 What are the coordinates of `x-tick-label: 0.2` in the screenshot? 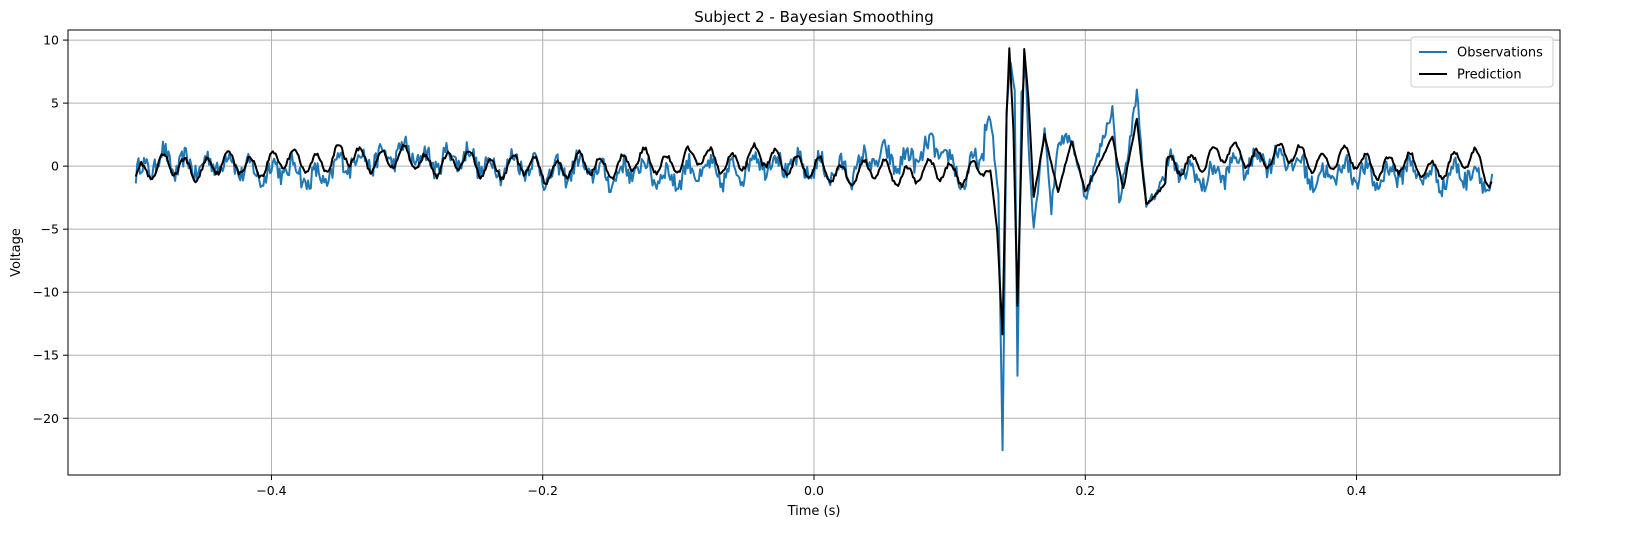 It's located at (1085, 490).